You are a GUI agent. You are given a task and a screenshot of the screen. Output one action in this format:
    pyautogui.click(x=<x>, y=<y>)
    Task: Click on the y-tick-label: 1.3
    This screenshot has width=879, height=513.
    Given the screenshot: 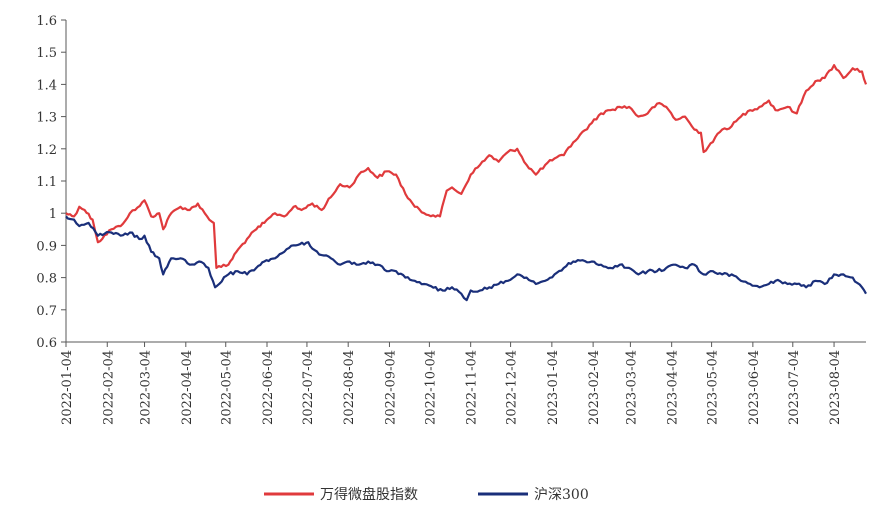 What is the action you would take?
    pyautogui.click(x=46, y=118)
    